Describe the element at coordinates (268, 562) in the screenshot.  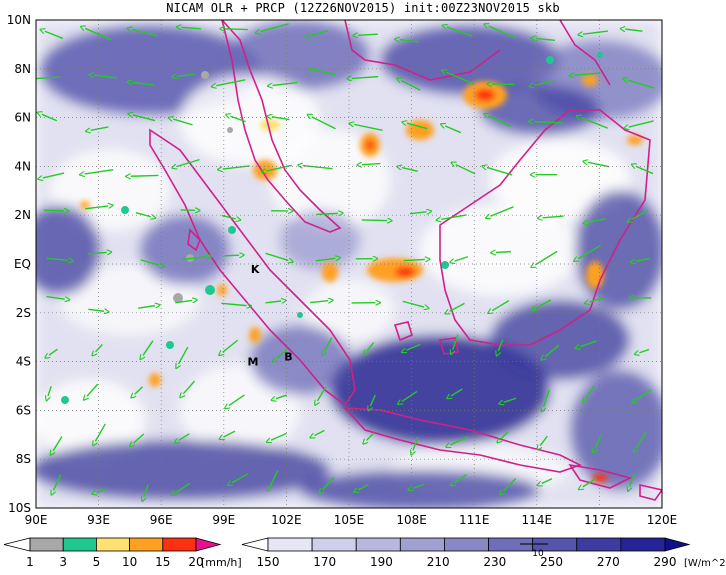
I see `olr-colorbar-tick: 150` at that location.